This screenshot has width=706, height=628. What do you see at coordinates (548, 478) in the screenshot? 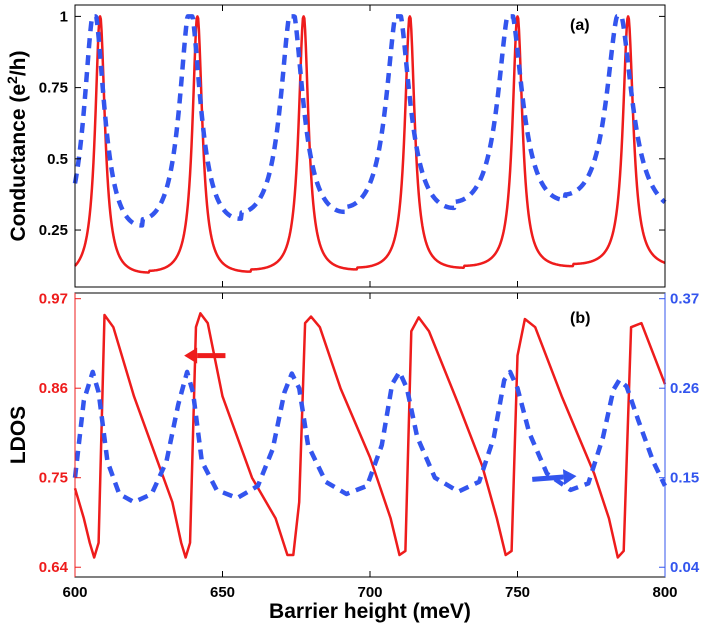
I see `right-arrow-shaft` at bounding box center [548, 478].